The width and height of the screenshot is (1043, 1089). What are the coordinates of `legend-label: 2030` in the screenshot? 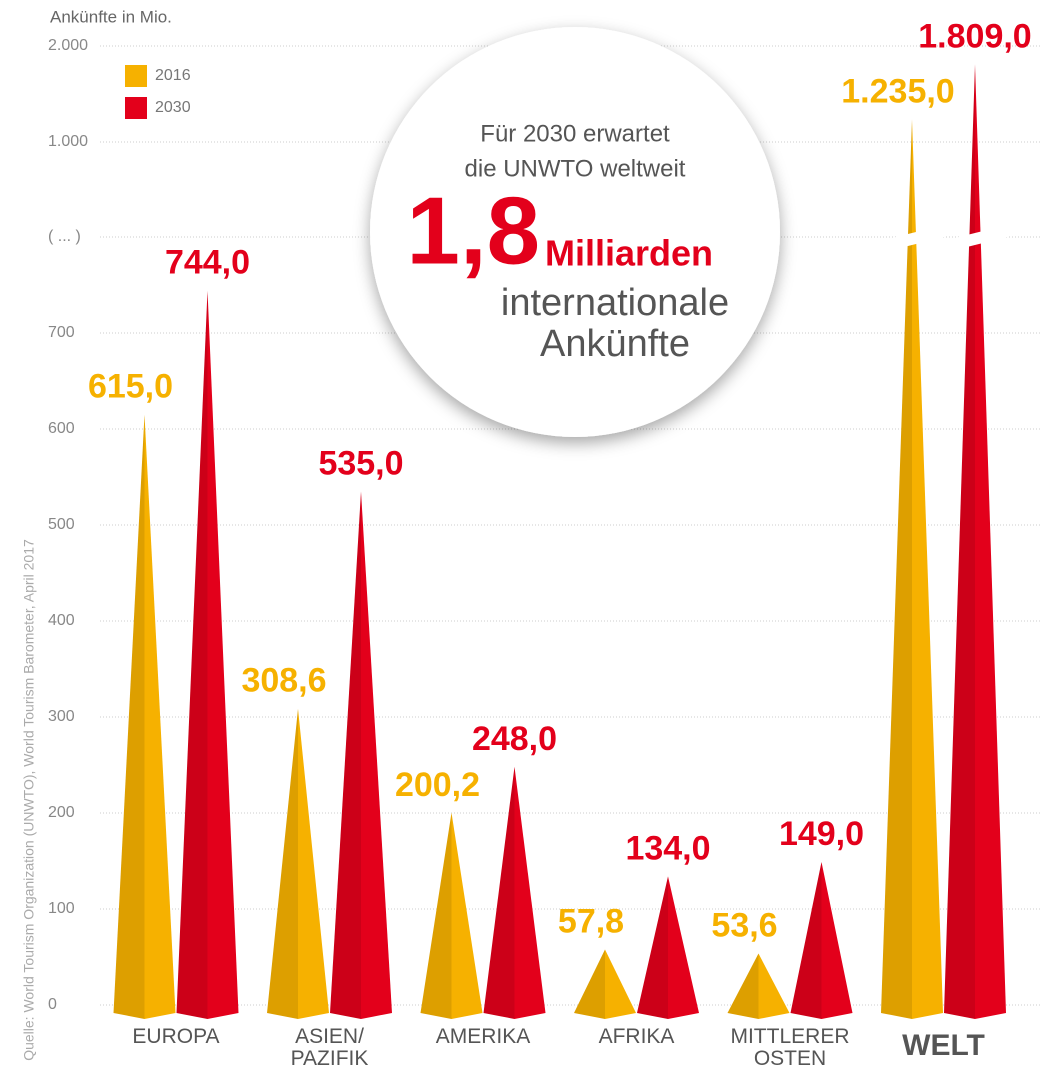 It's located at (173, 107).